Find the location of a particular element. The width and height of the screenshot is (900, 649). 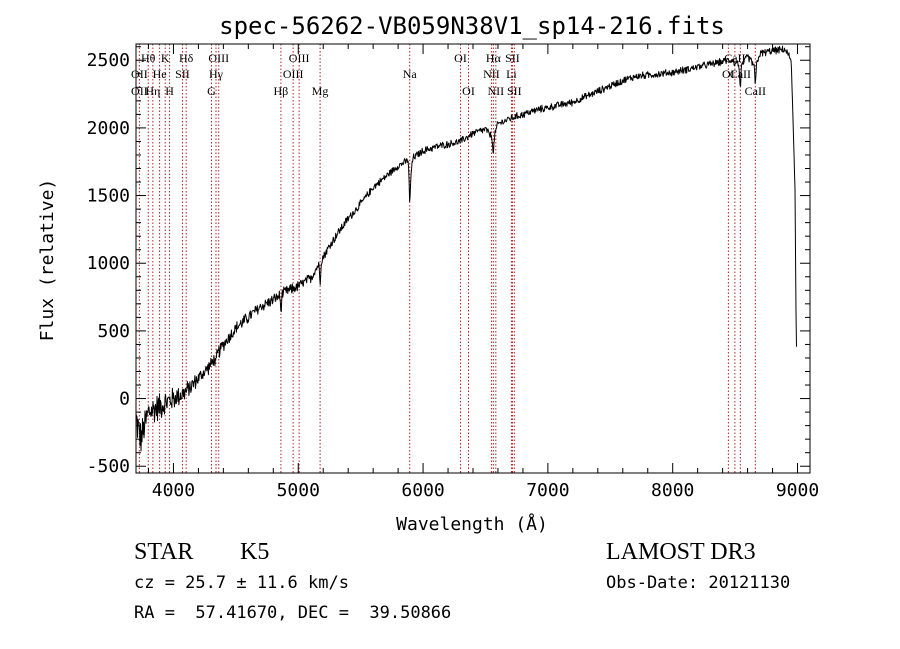

line-label: Hη is located at coordinates (152, 91).